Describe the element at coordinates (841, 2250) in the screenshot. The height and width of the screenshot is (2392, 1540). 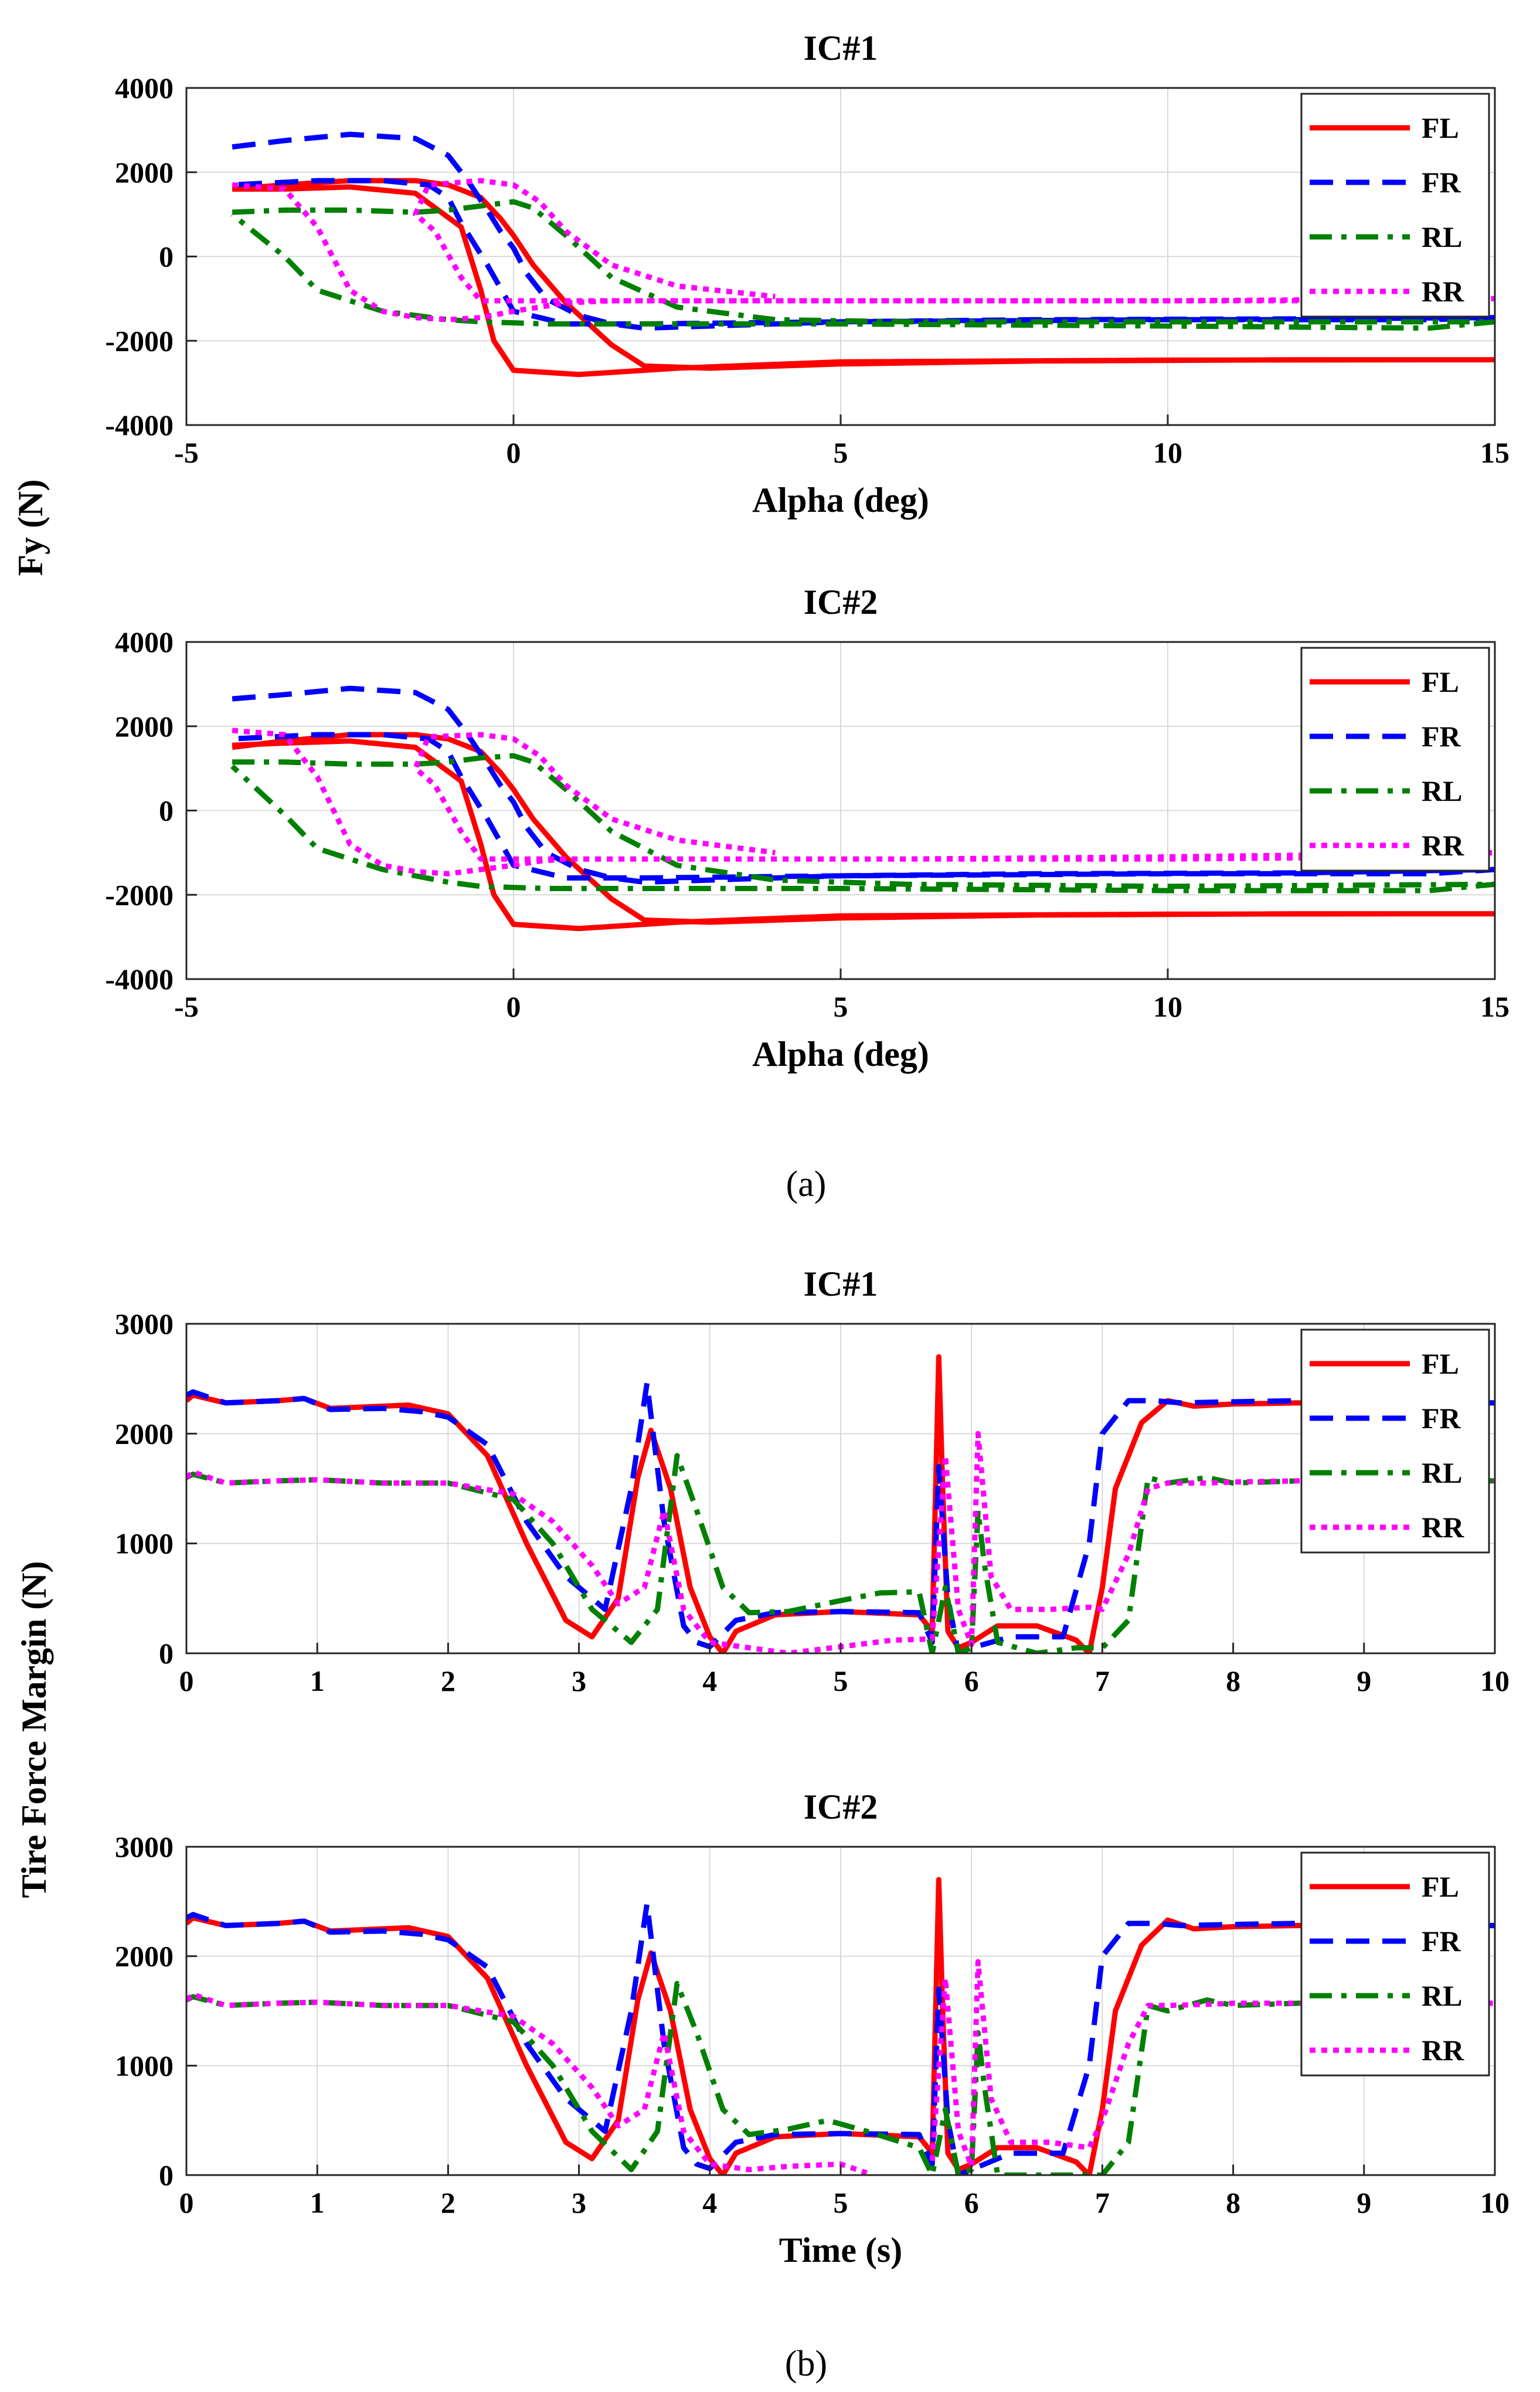
I see `x-axis-label: Time (s)` at that location.